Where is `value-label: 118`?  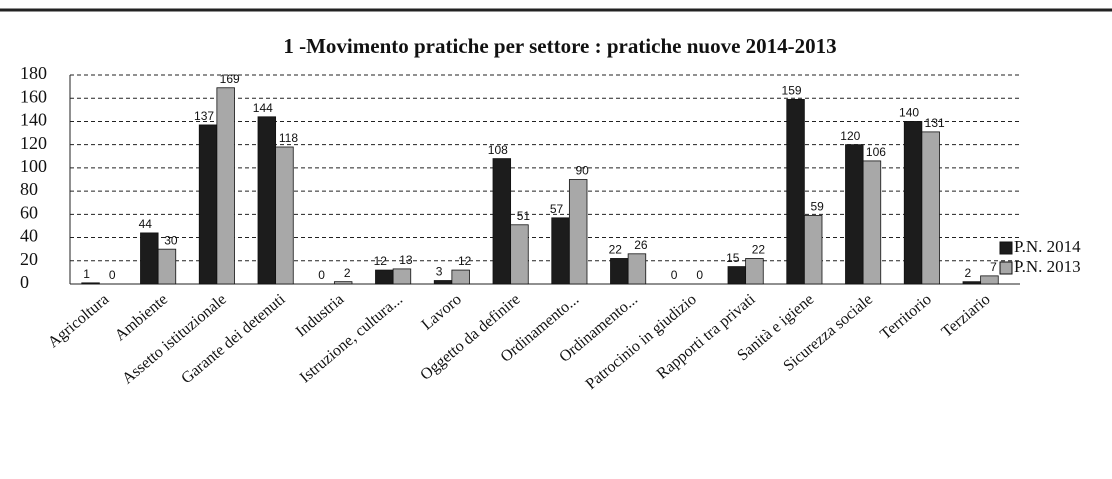 value-label: 118 is located at coordinates (288, 138).